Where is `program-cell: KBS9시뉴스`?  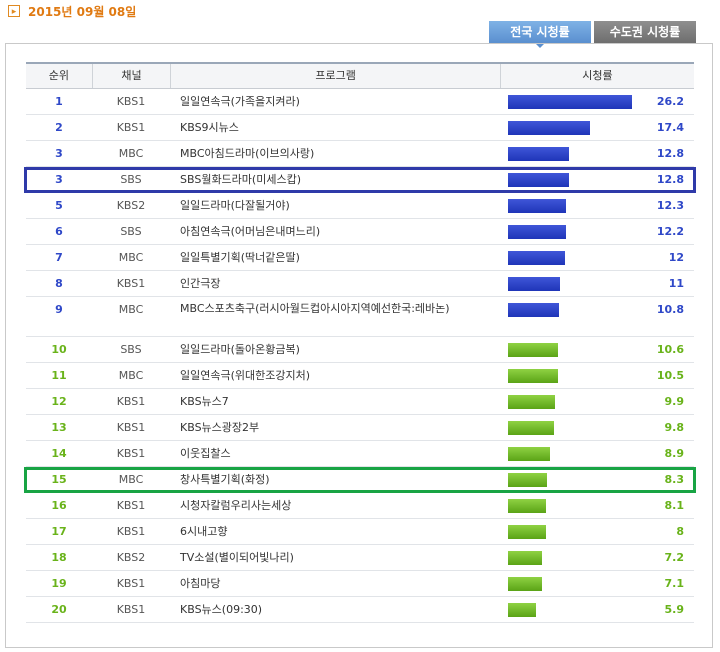
program-cell: KBS9시뉴스 is located at coordinates (209, 127).